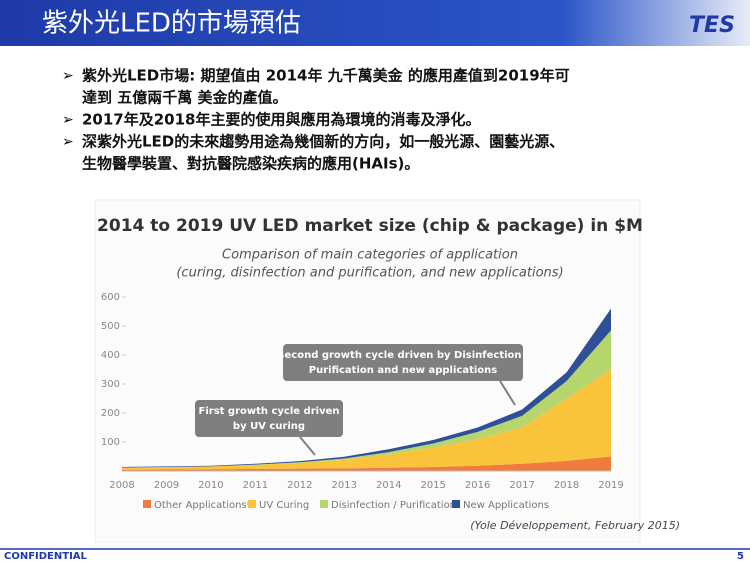 This screenshot has width=750, height=566. What do you see at coordinates (566, 485) in the screenshot?
I see `x-tick-label: 2018` at bounding box center [566, 485].